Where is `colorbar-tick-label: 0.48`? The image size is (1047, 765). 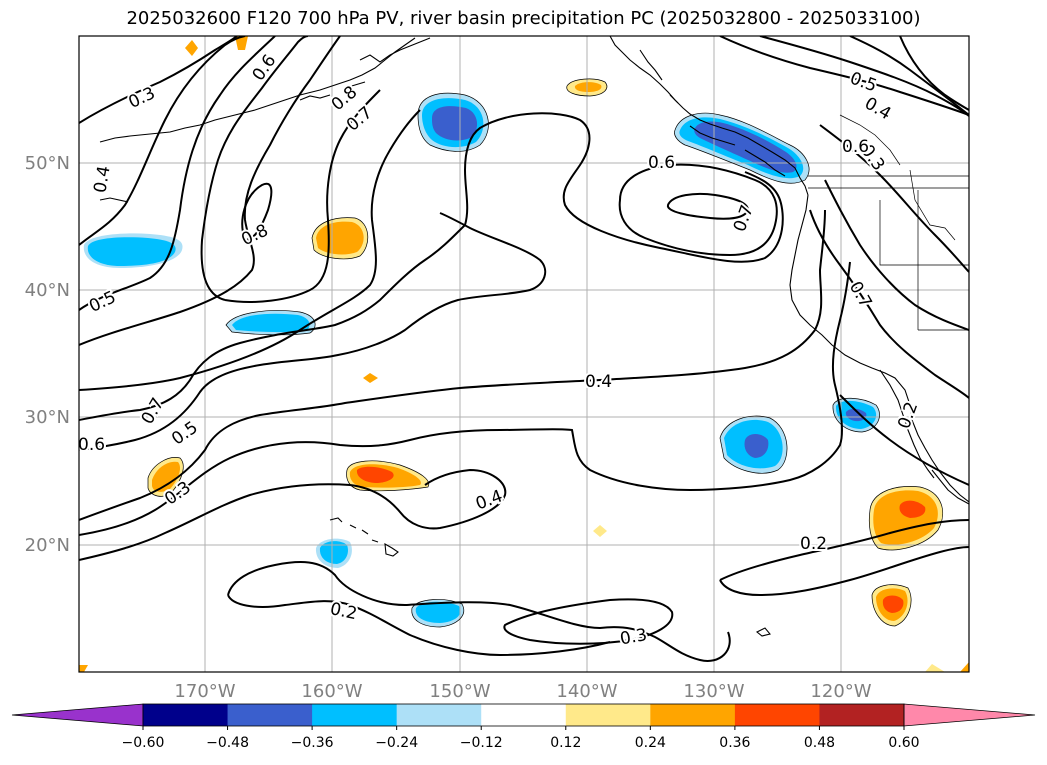 colorbar-tick-label: 0.48 is located at coordinates (819, 743).